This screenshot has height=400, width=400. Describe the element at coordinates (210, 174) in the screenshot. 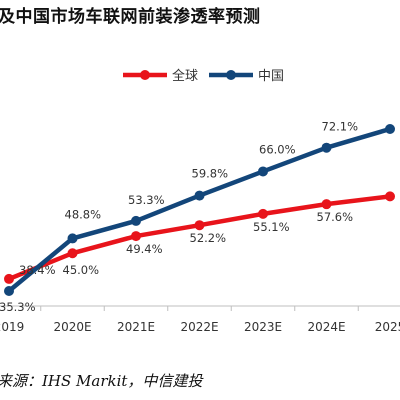

I see `data-label-china: 59.8%` at that location.